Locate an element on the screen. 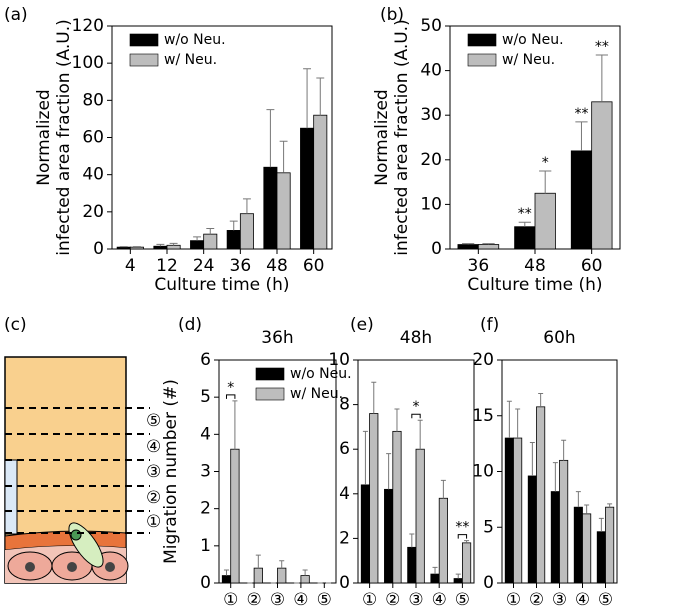 This screenshot has width=685, height=611. y-tick-label: 15 is located at coordinates (483, 416).